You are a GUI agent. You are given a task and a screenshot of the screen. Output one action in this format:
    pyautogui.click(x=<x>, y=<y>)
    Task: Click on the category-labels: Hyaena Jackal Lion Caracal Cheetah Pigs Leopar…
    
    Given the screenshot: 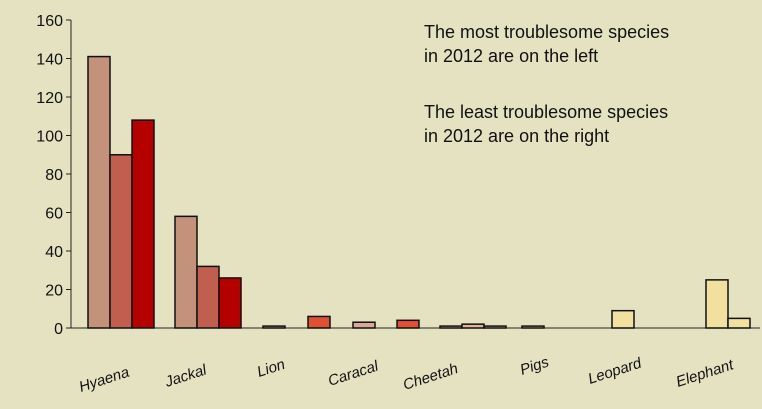 What is the action you would take?
    pyautogui.click(x=406, y=374)
    